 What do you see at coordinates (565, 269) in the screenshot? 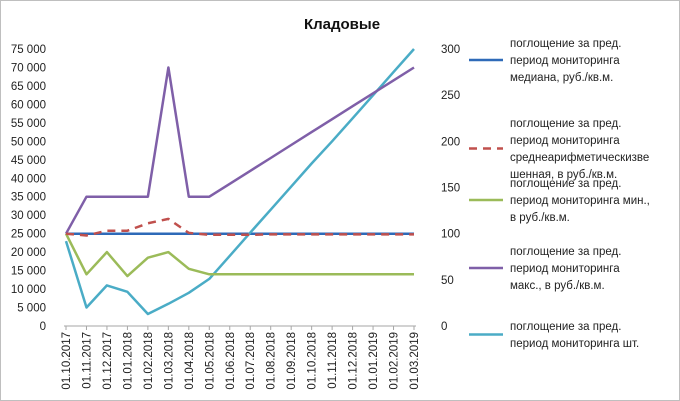
I see `legend-label-4: период мониторинга` at bounding box center [565, 269].